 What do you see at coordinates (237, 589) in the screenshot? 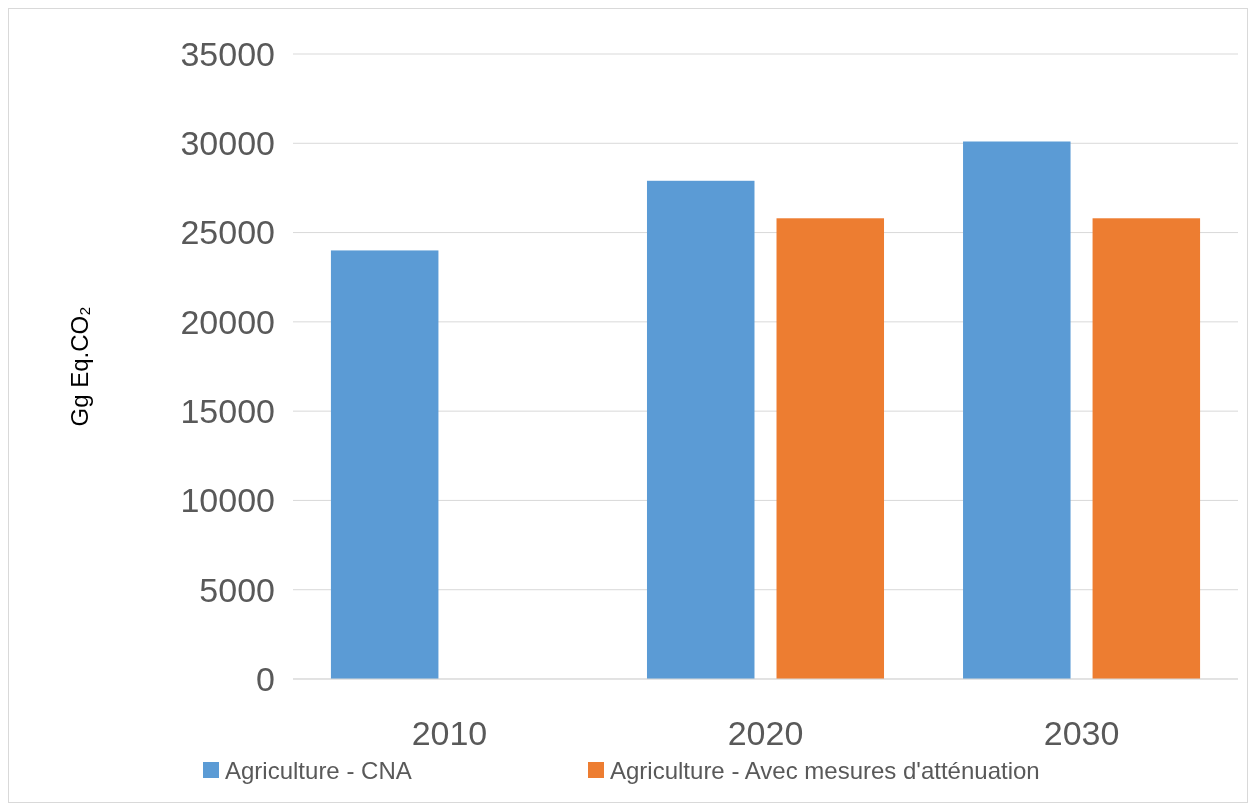
I see `y-tick-label: 5000` at bounding box center [237, 589].